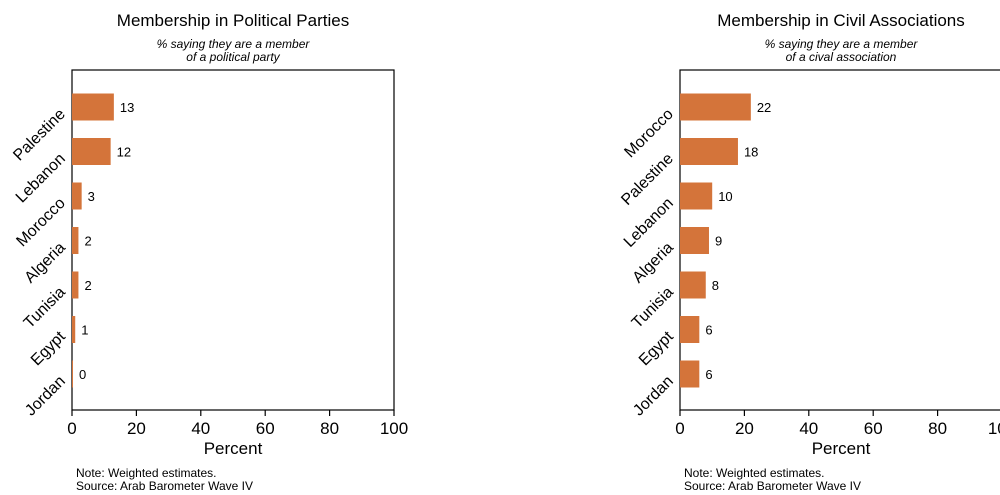 The image size is (1000, 495). Describe the element at coordinates (233, 57) in the screenshot. I see `chart-subtitle-line: of a political party` at that location.